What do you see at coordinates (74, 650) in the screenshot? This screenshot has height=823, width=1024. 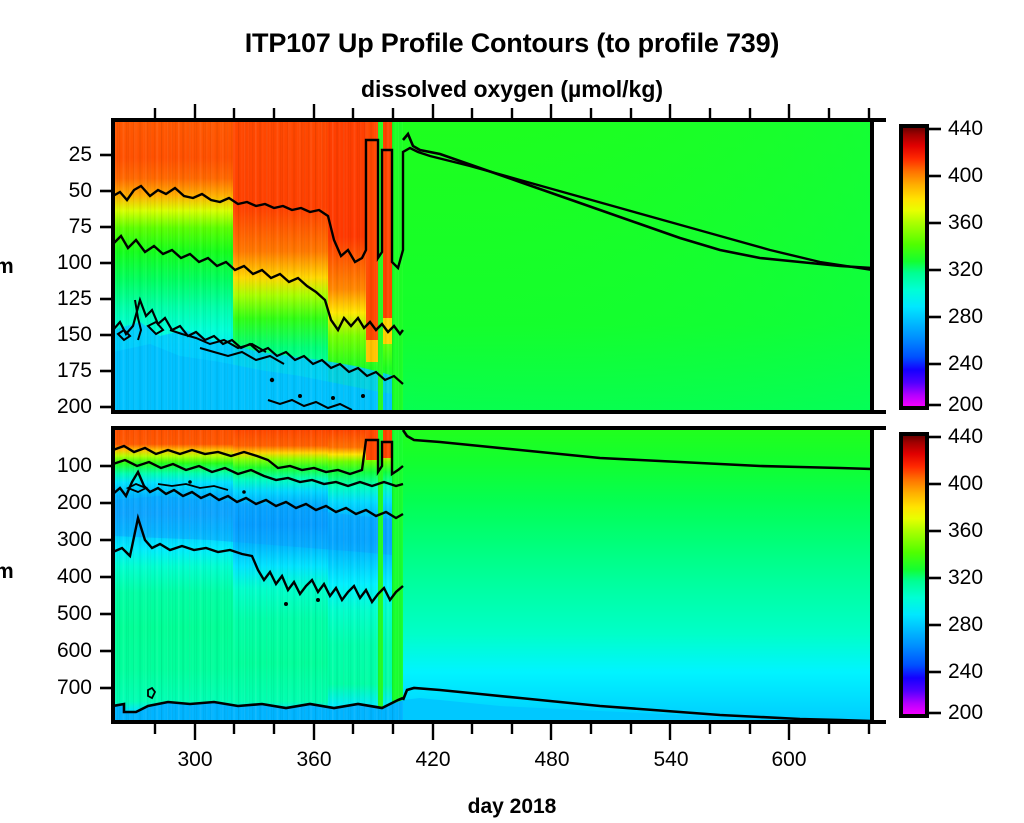 I see `panel2-ytick-600: 600` at bounding box center [74, 650].